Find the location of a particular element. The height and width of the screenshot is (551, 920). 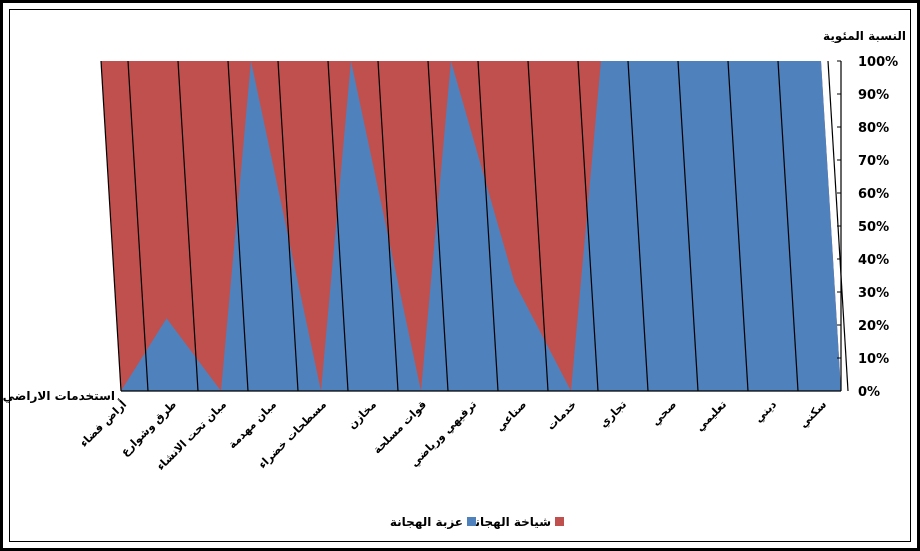

y-tick-label: 80% is located at coordinates (873, 128).